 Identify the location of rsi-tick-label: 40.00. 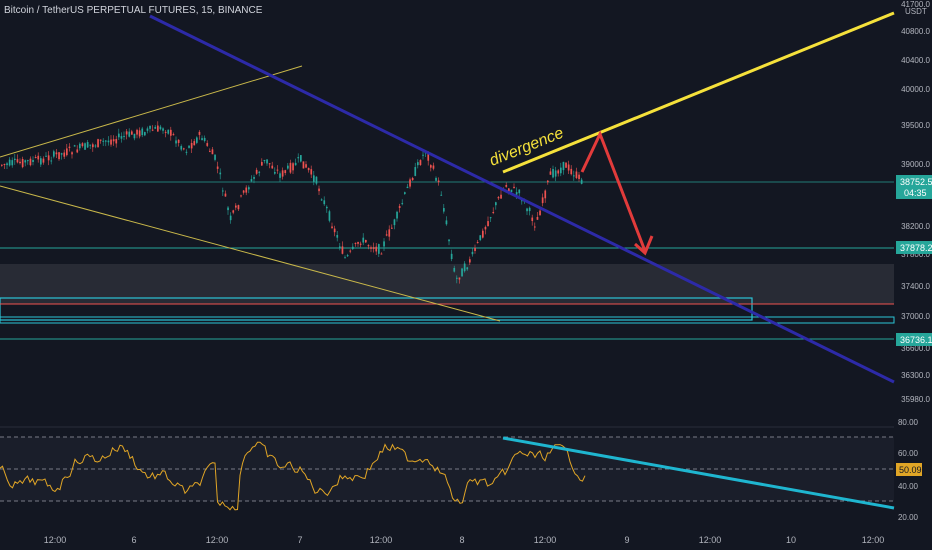
(908, 486).